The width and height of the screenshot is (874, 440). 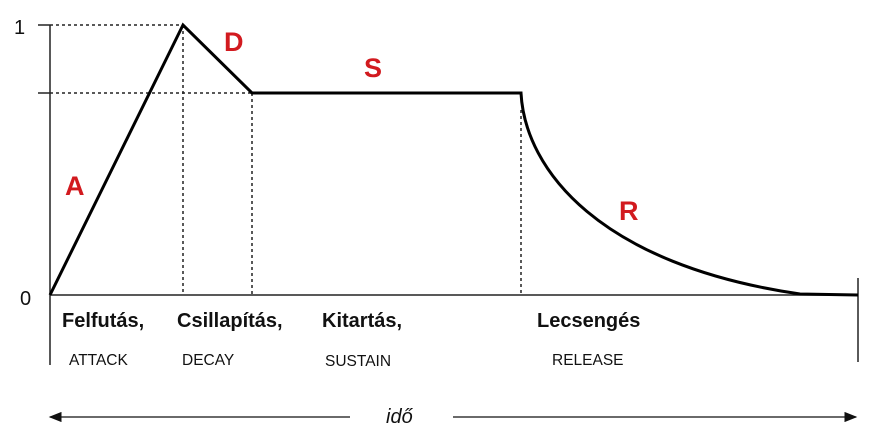 I want to click on y-label-1: 1, so click(x=19, y=28).